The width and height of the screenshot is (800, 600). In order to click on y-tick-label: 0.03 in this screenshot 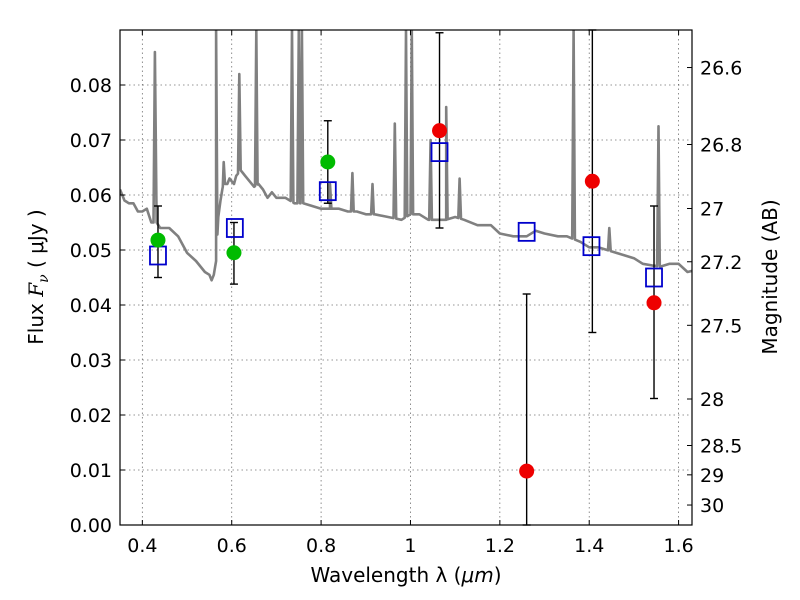, I will do `click(91, 361)`.